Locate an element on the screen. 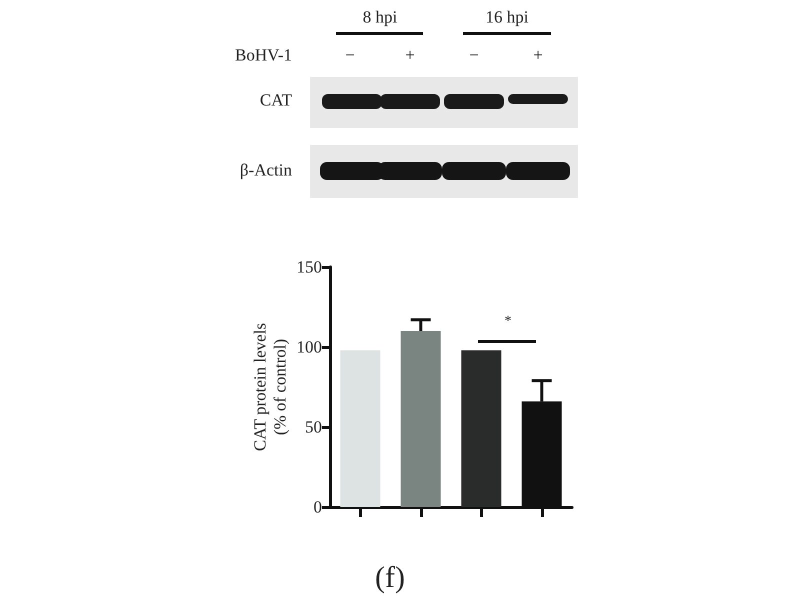  y-tick-label: 150 is located at coordinates (309, 267).